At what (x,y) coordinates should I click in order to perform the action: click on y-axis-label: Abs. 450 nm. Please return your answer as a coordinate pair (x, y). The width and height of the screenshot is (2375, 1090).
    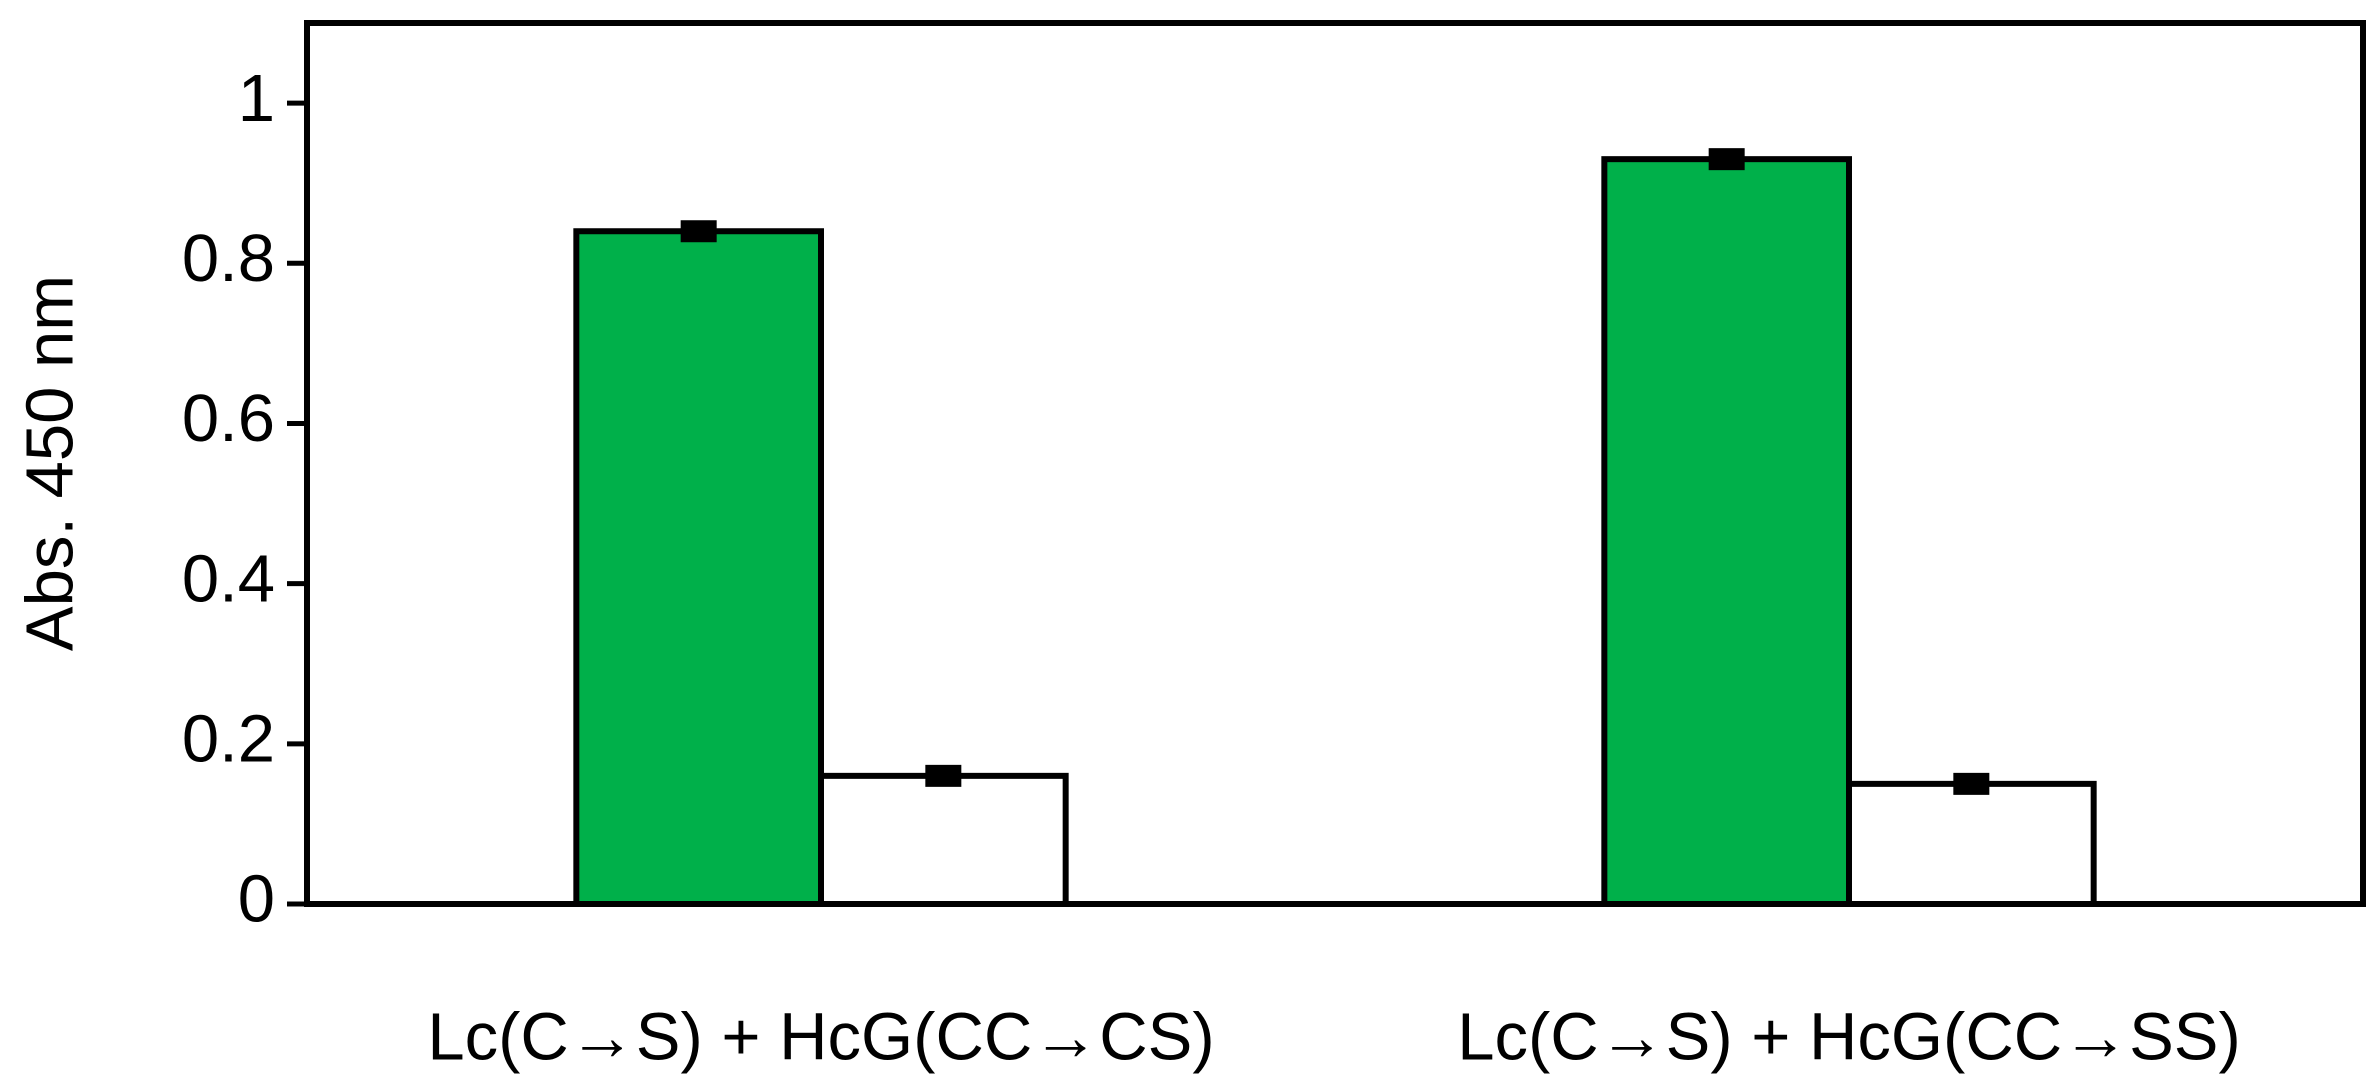
    Looking at the image, I should click on (50, 463).